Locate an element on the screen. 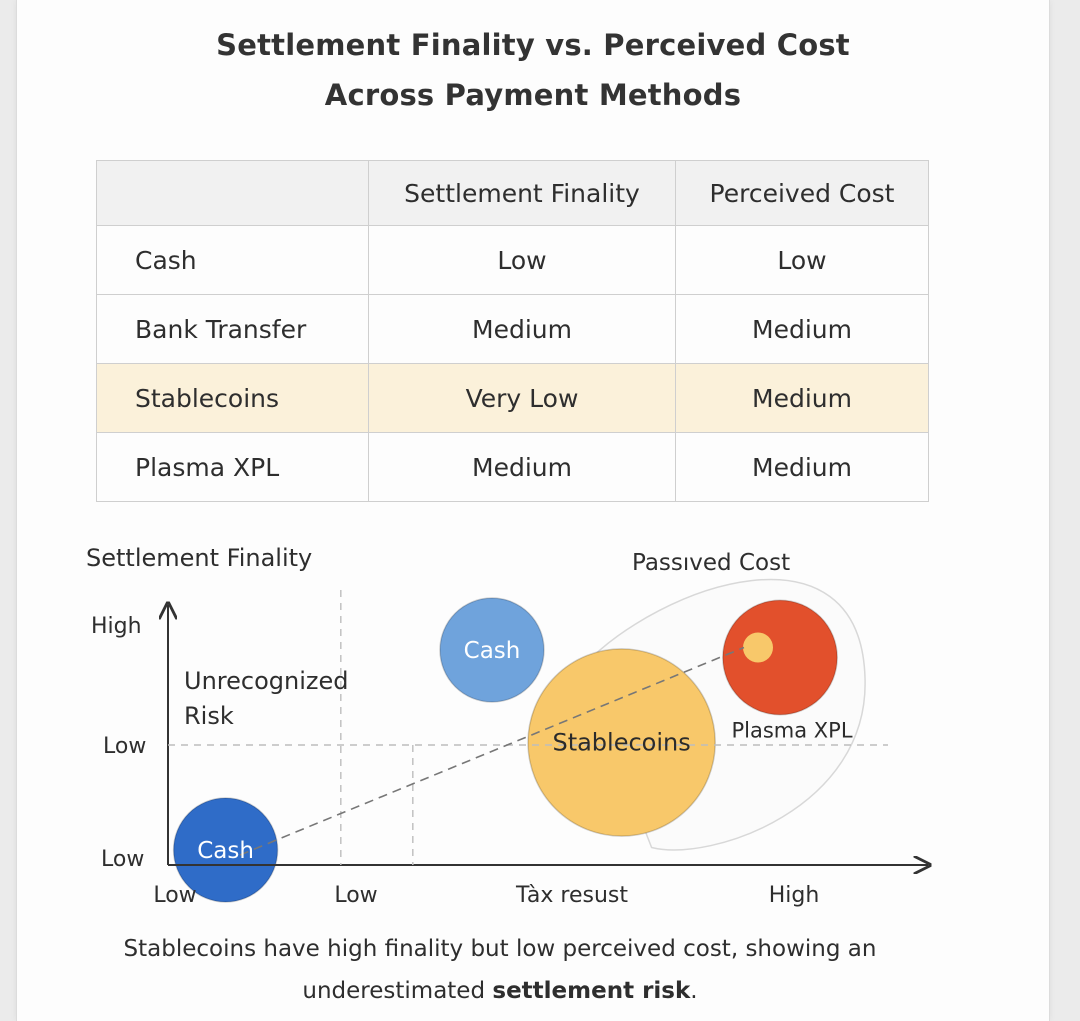  table-row: Plasma XPL Medium Medium is located at coordinates (512, 467).